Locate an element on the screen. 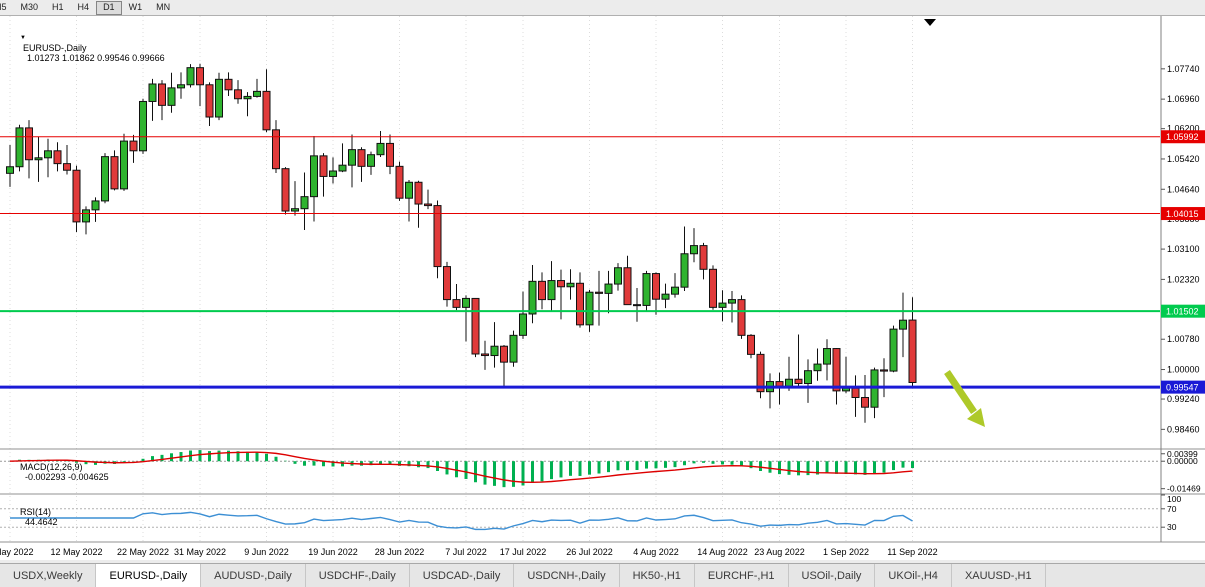 This screenshot has height=587, width=1205. timeframe-button-m30: M30 is located at coordinates (29, 6).